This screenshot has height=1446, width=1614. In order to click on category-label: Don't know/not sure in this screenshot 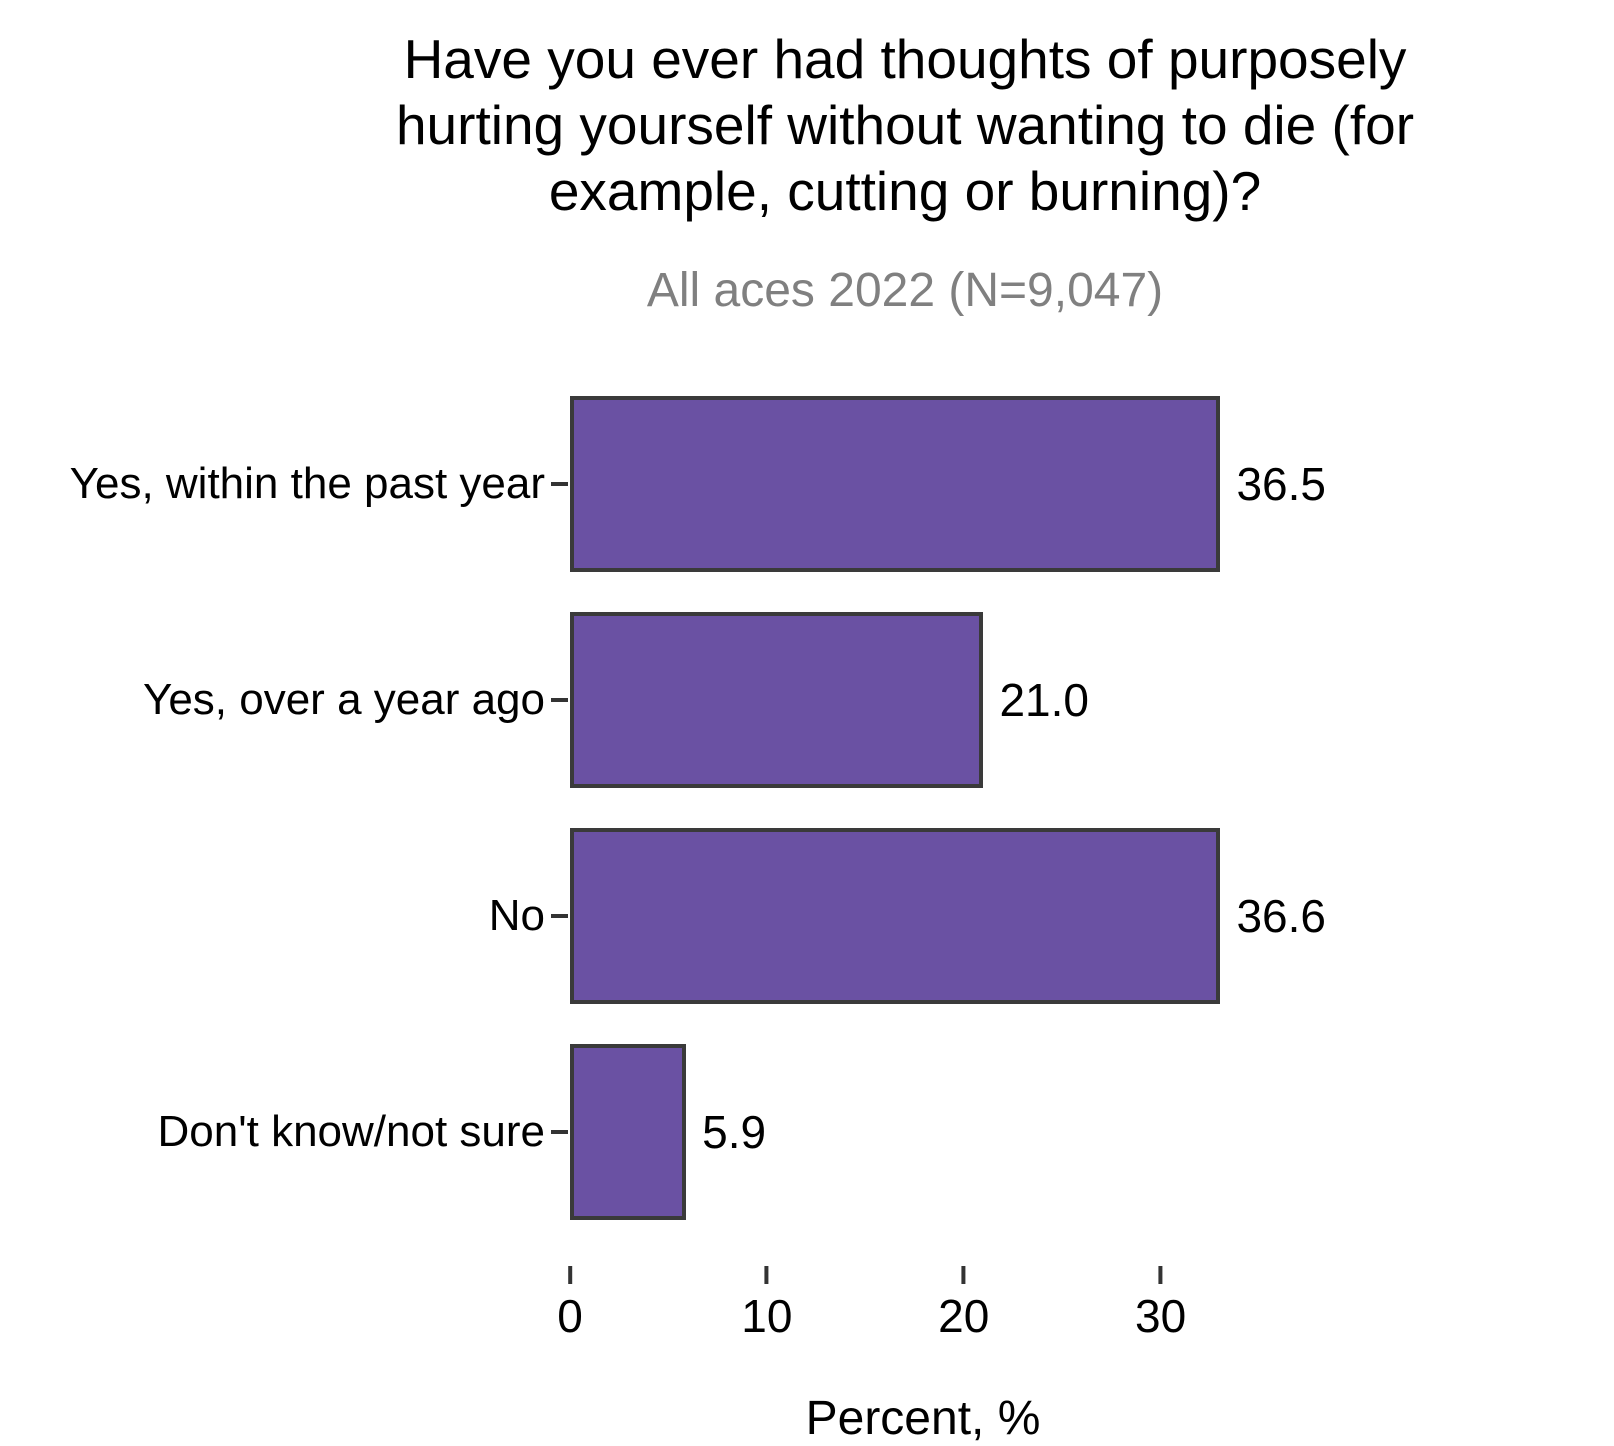, I will do `click(351, 1131)`.